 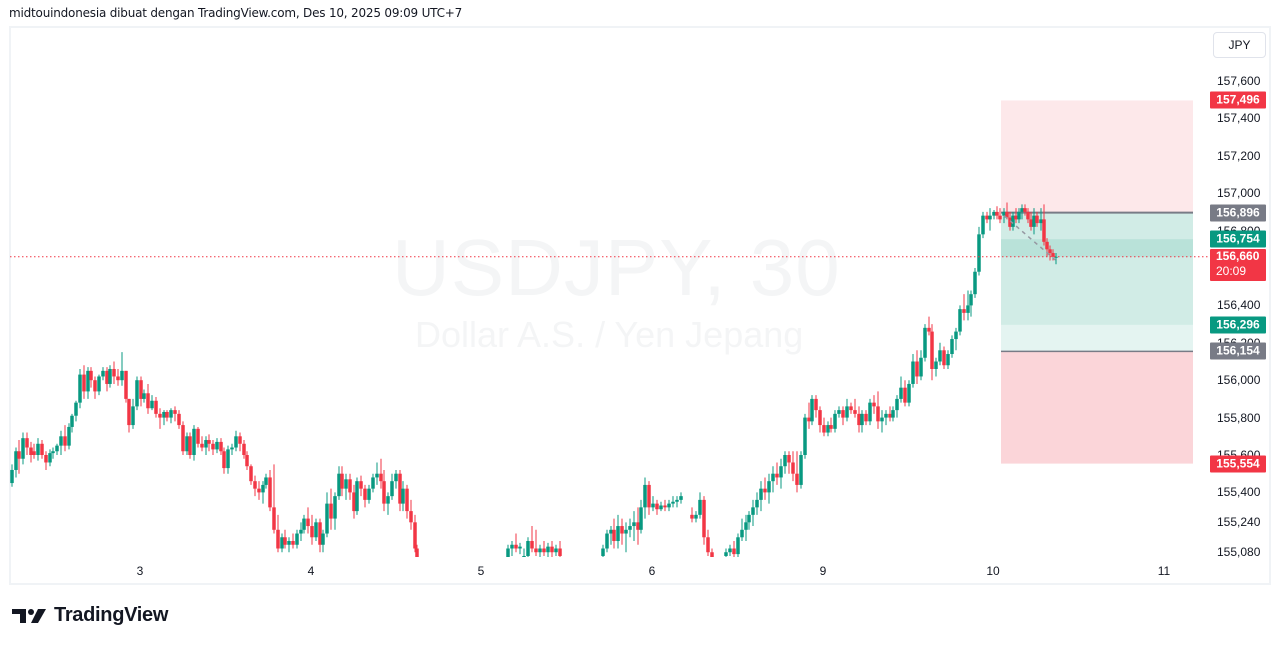 I want to click on price-axis-label: 157,600, so click(x=1239, y=81).